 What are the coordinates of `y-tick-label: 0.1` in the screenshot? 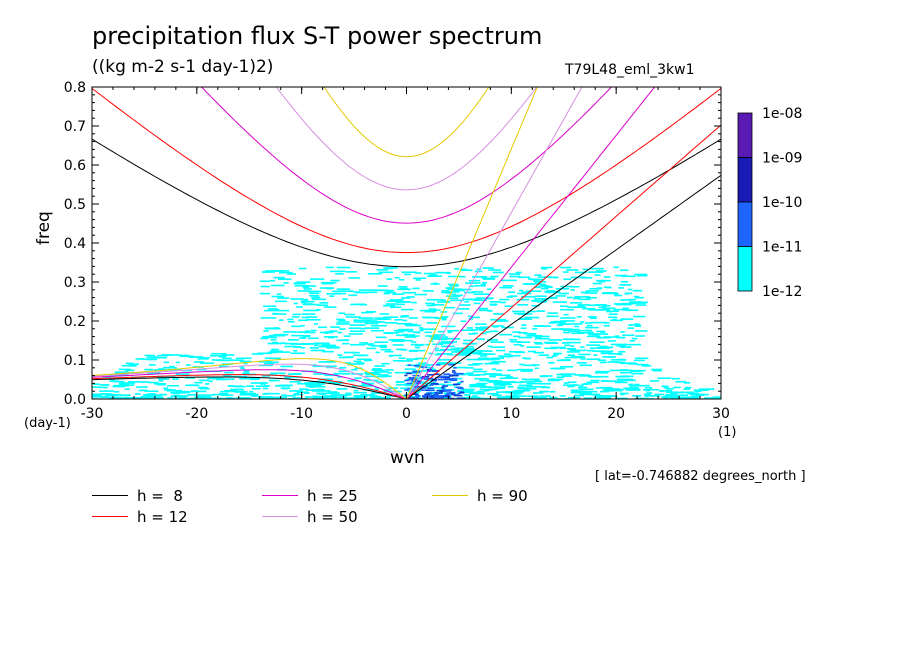 It's located at (75, 361).